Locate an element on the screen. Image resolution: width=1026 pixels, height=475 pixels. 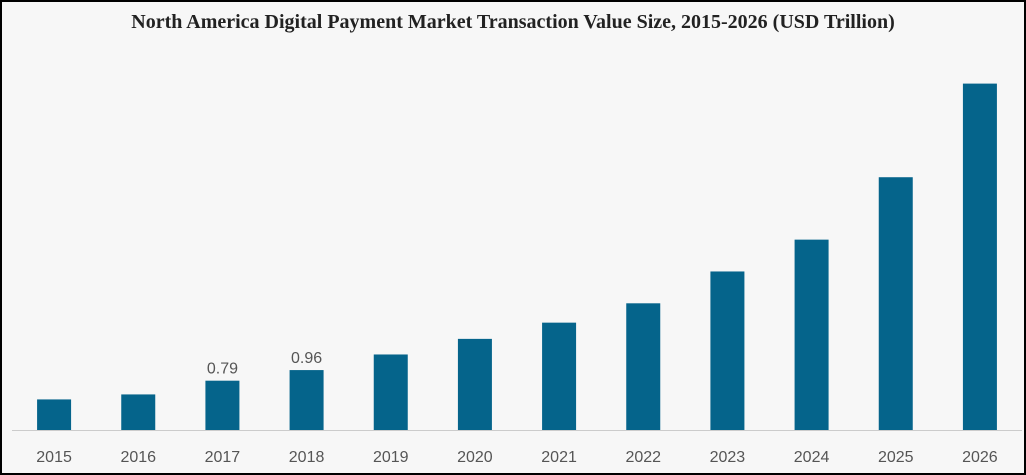
x-tick-label: 2020 is located at coordinates (475, 457).